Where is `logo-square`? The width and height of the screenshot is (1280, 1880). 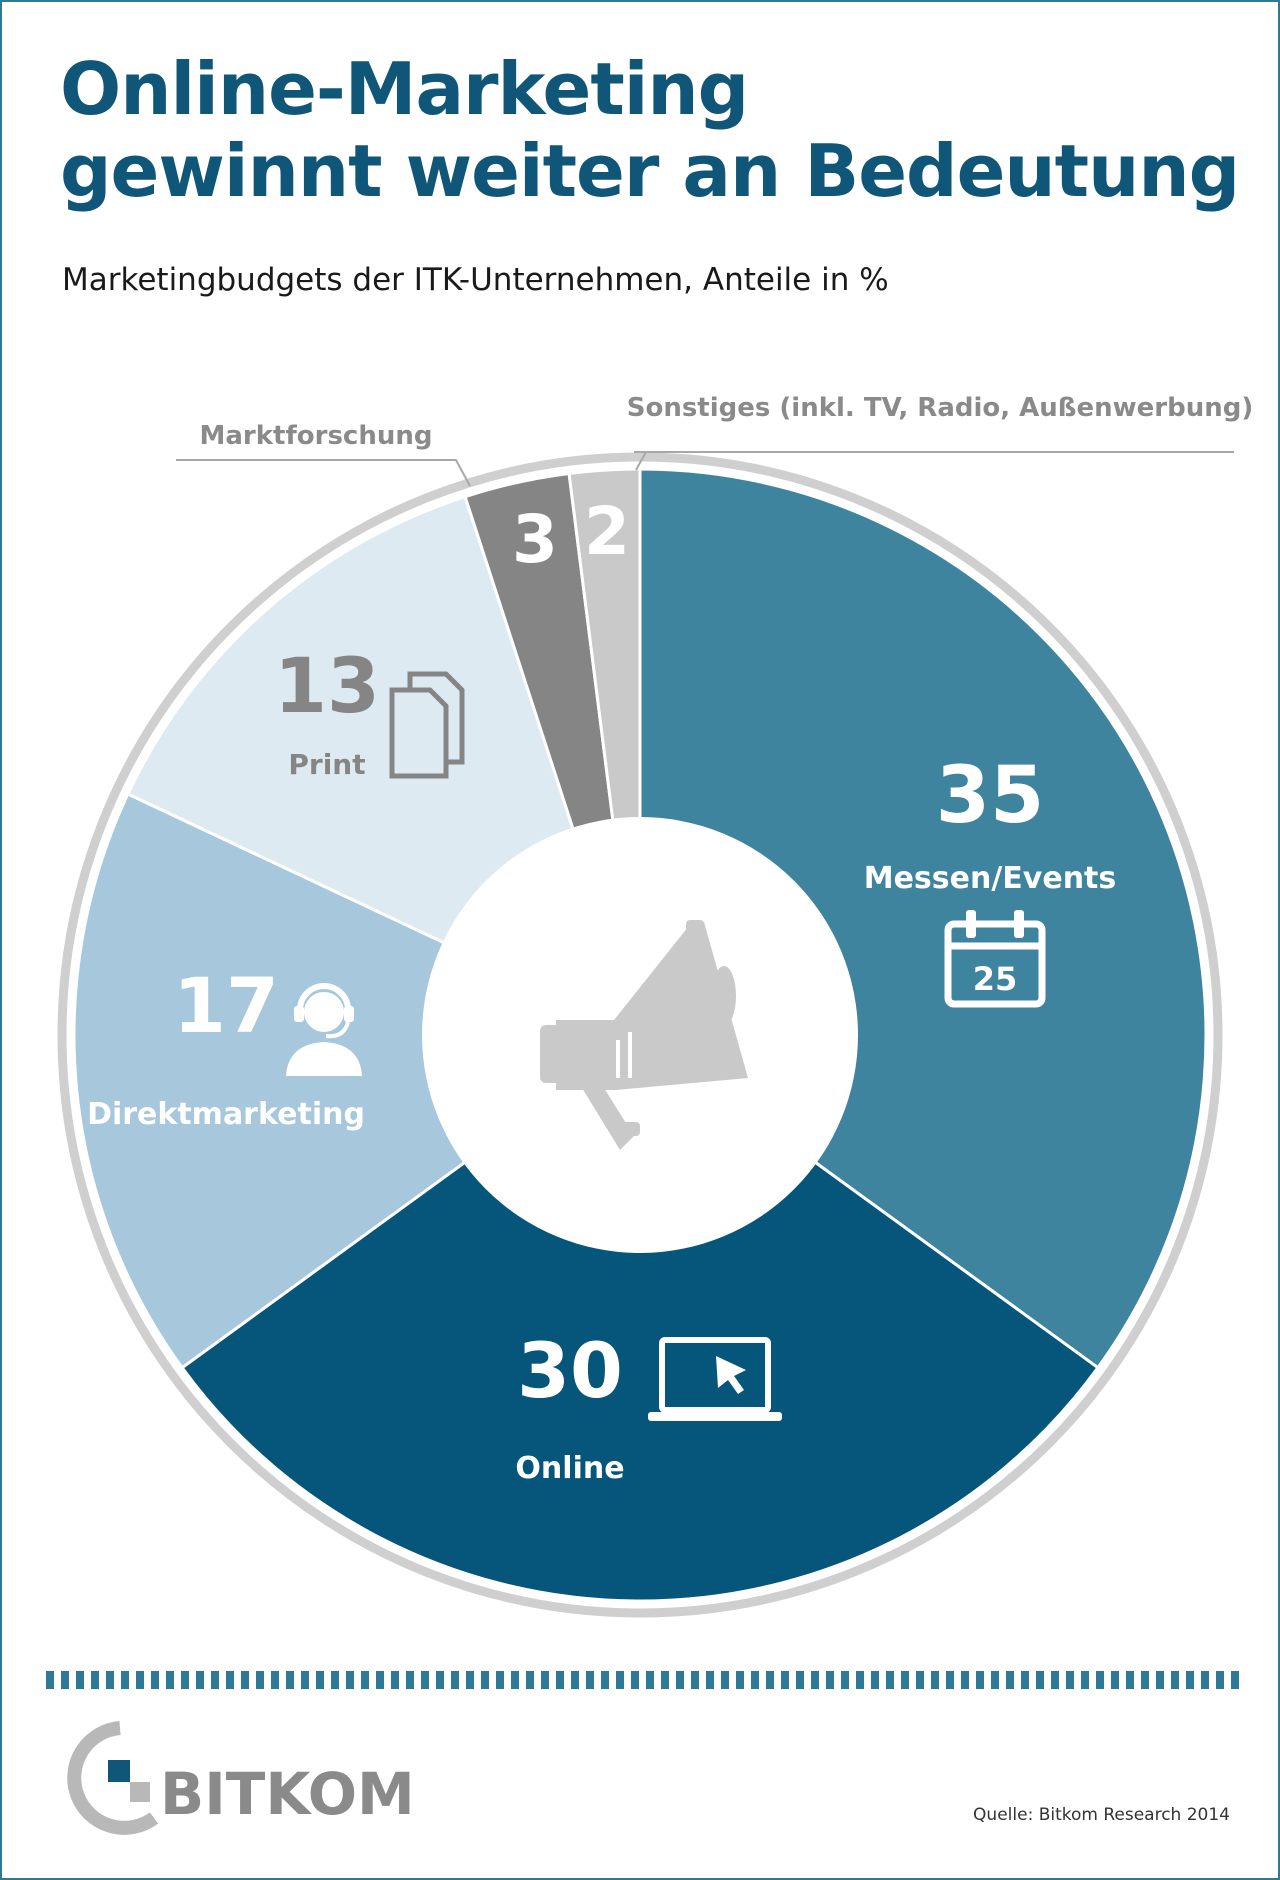
logo-square is located at coordinates (119, 1771).